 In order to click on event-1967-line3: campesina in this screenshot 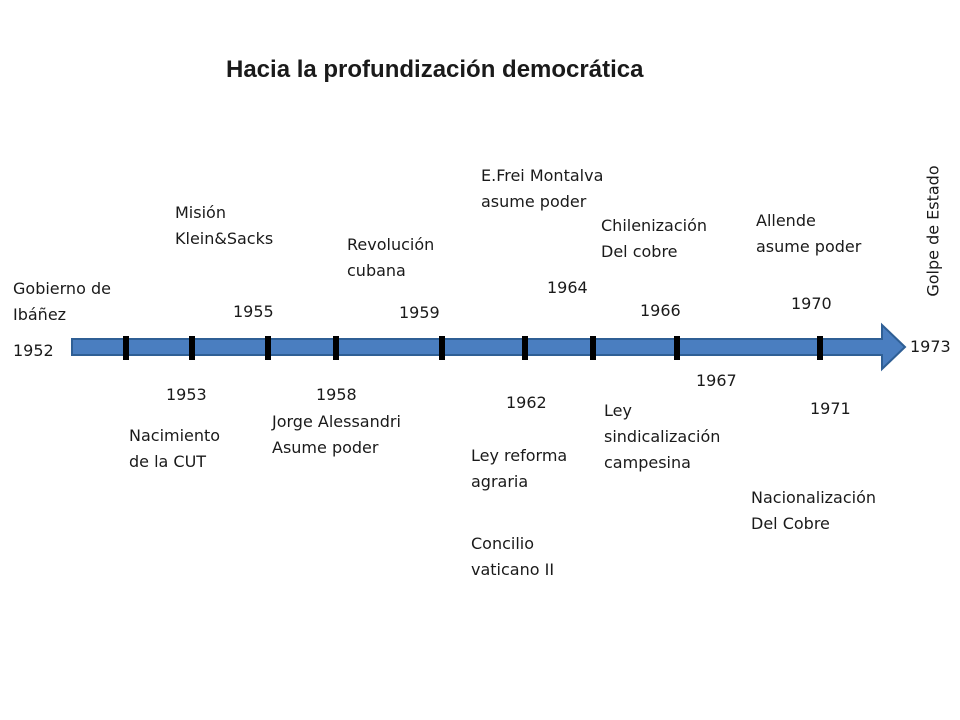, I will do `click(647, 462)`.